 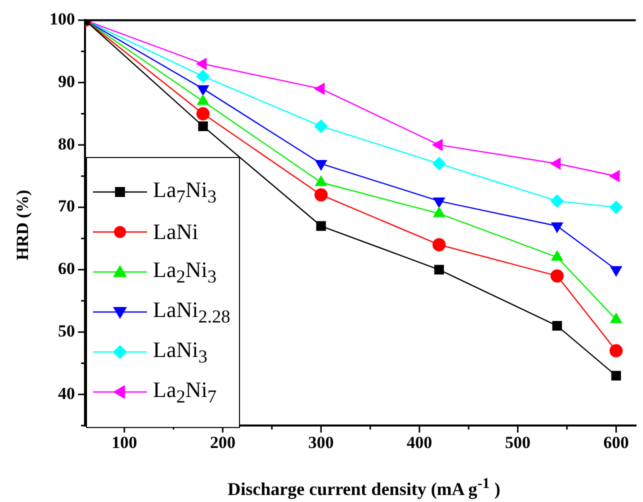 What do you see at coordinates (364, 488) in the screenshot?
I see `x-axis-title: Discharge current density (mA g$^{-1}$ )` at bounding box center [364, 488].